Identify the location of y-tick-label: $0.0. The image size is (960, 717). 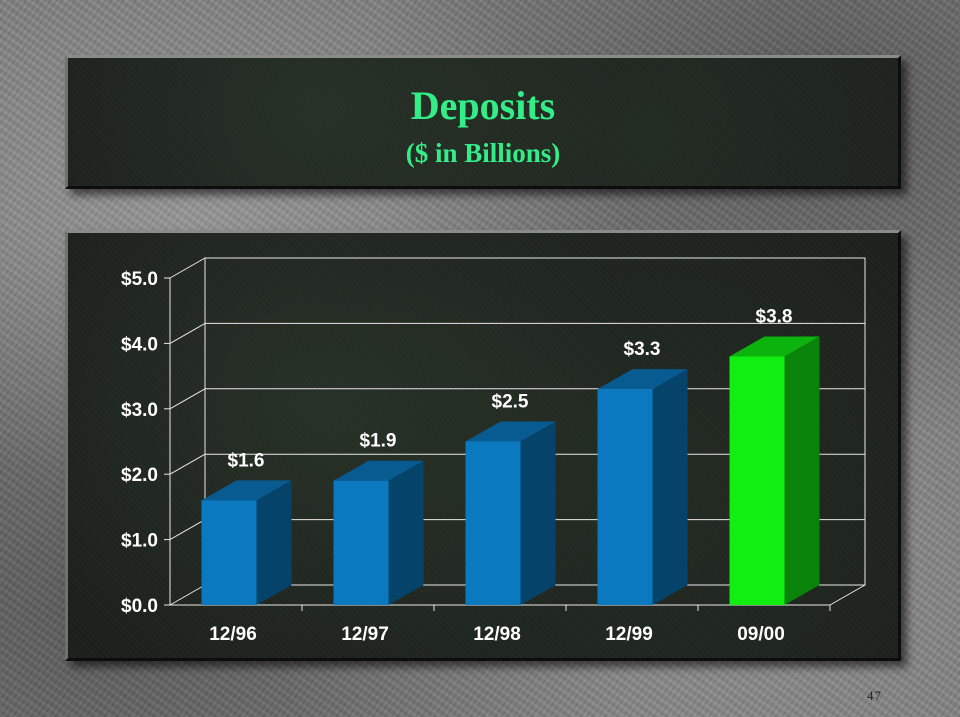
(139, 606).